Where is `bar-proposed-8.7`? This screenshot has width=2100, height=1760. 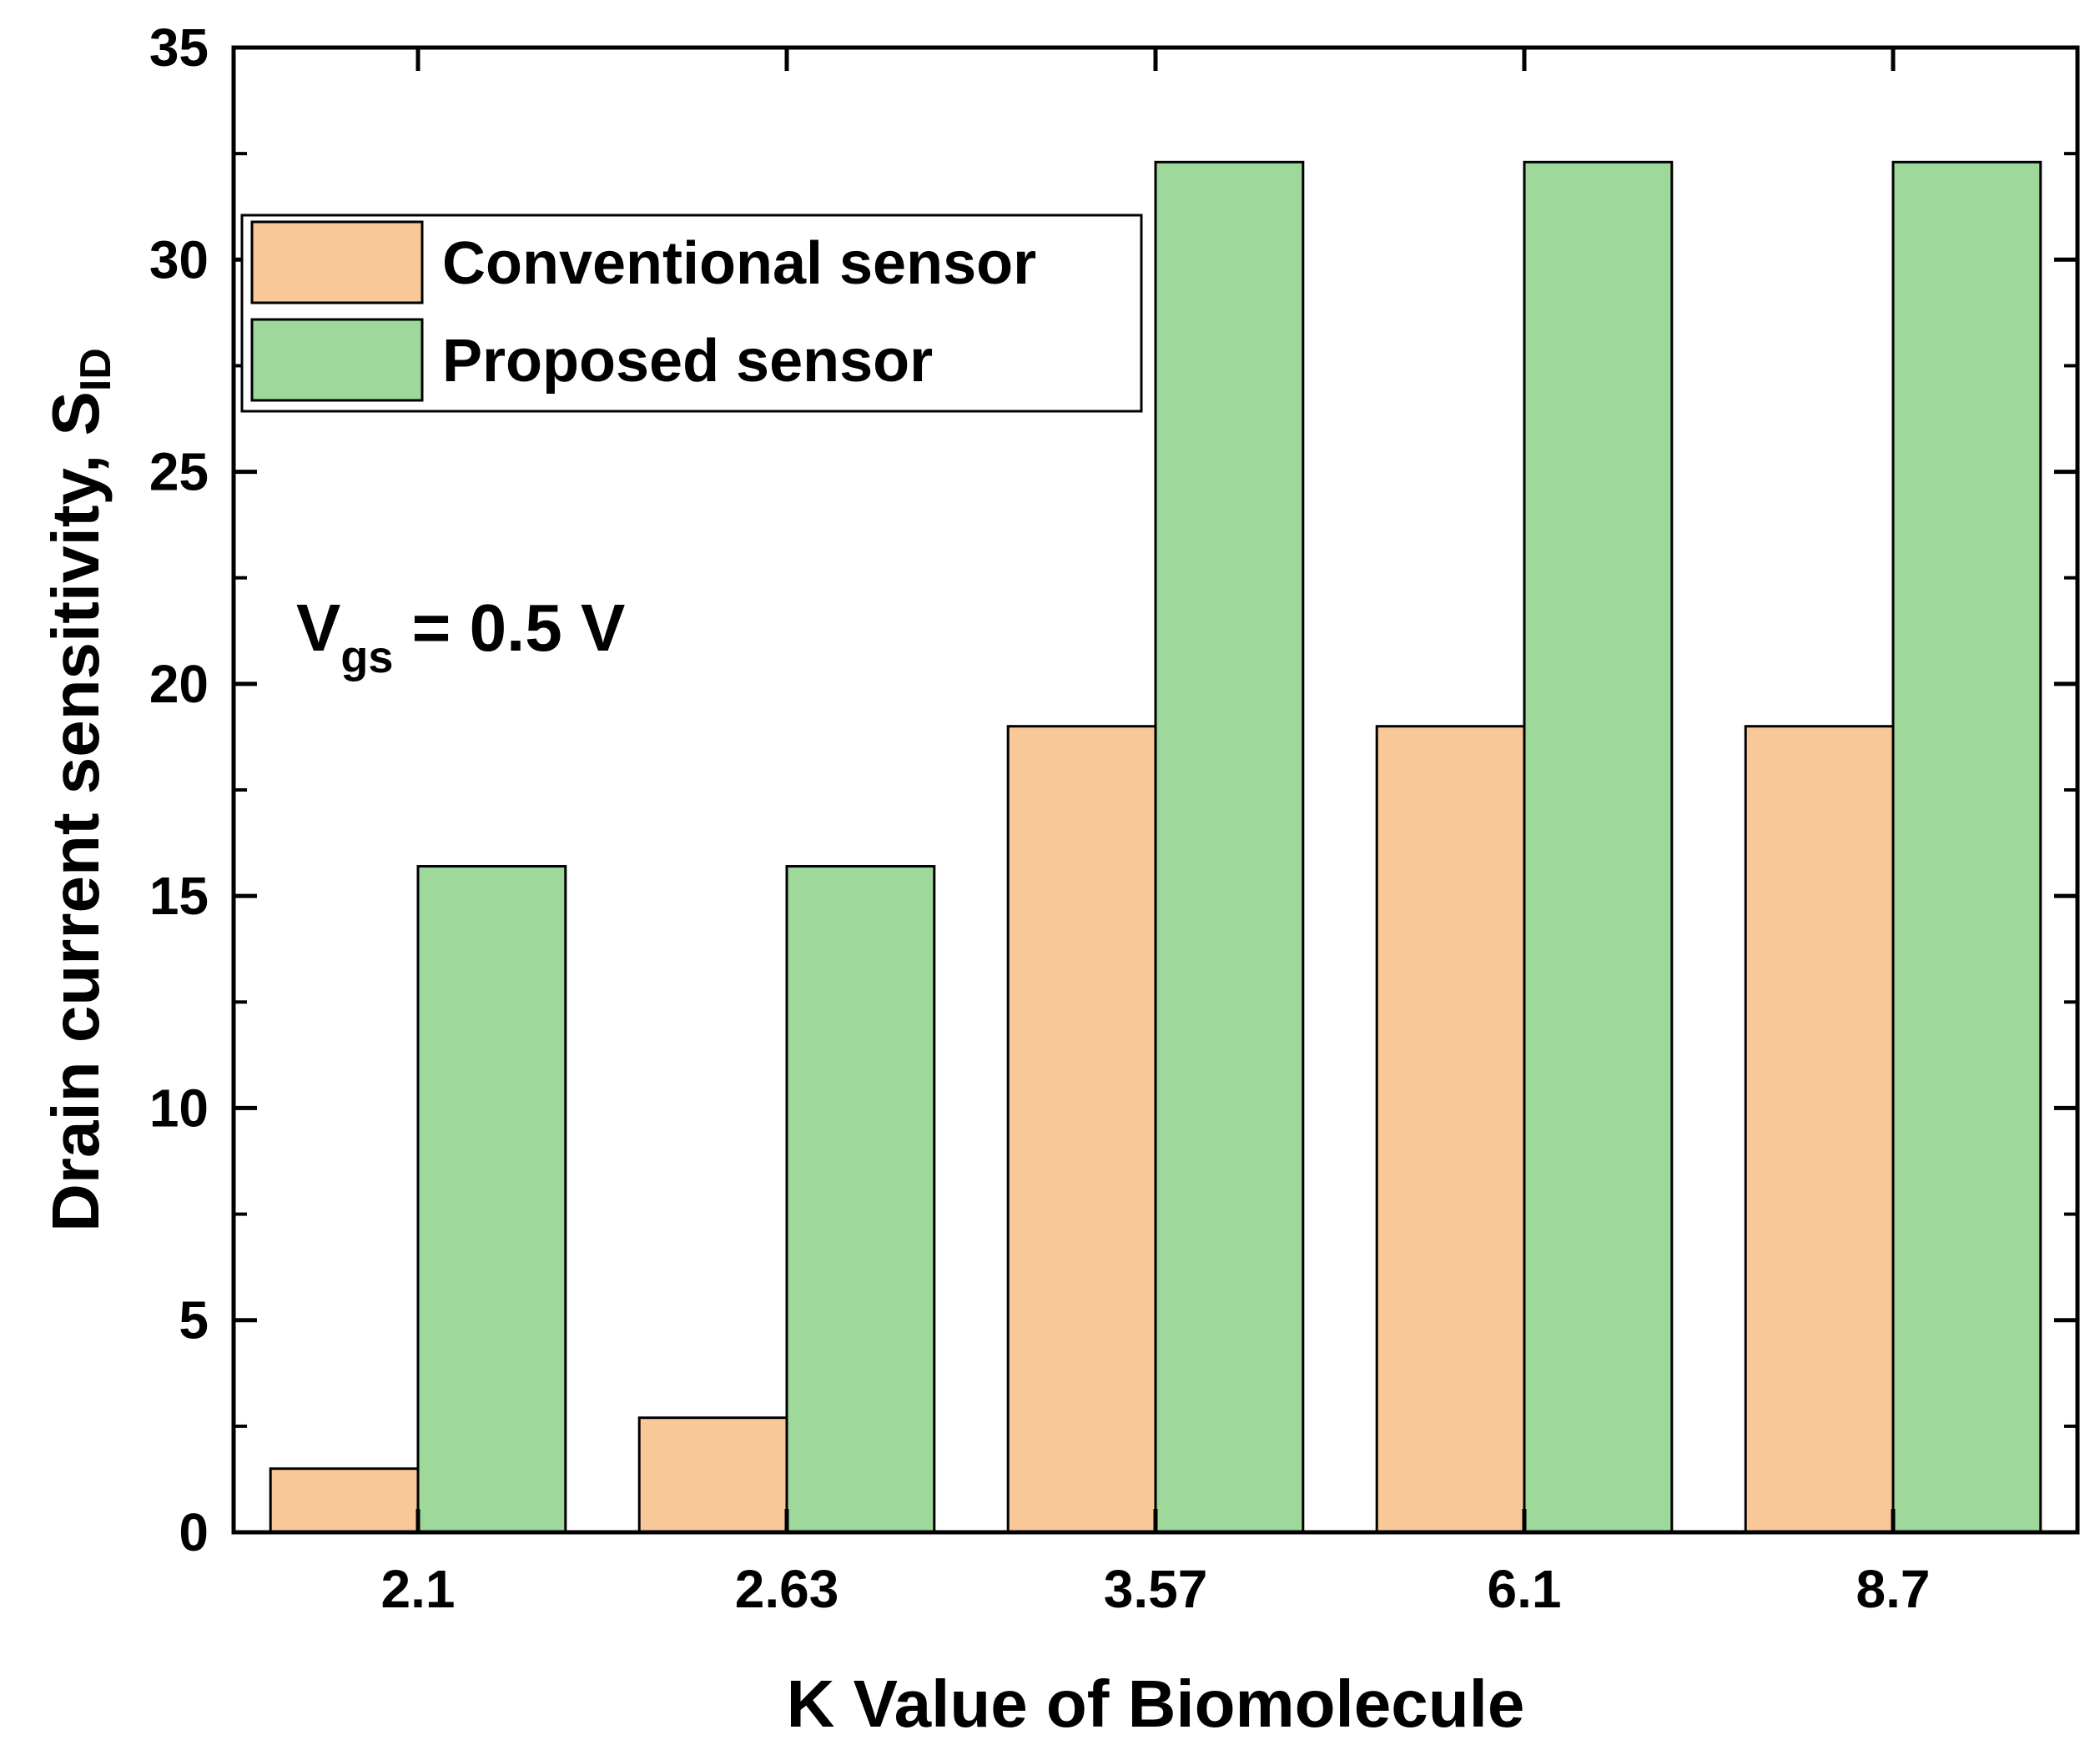
bar-proposed-8.7 is located at coordinates (1967, 847).